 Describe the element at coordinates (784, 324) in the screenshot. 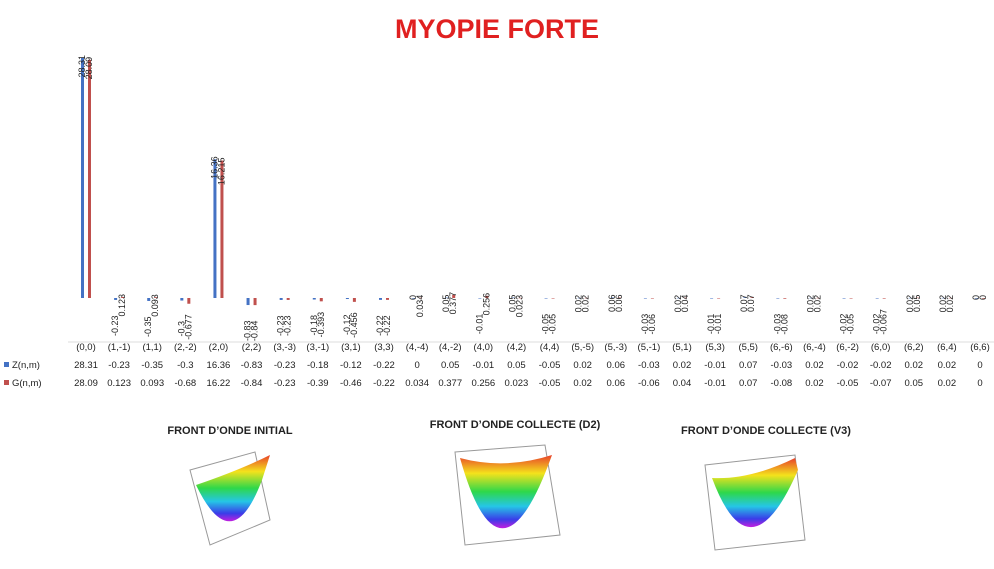

I see `bar-label: -0.08` at that location.